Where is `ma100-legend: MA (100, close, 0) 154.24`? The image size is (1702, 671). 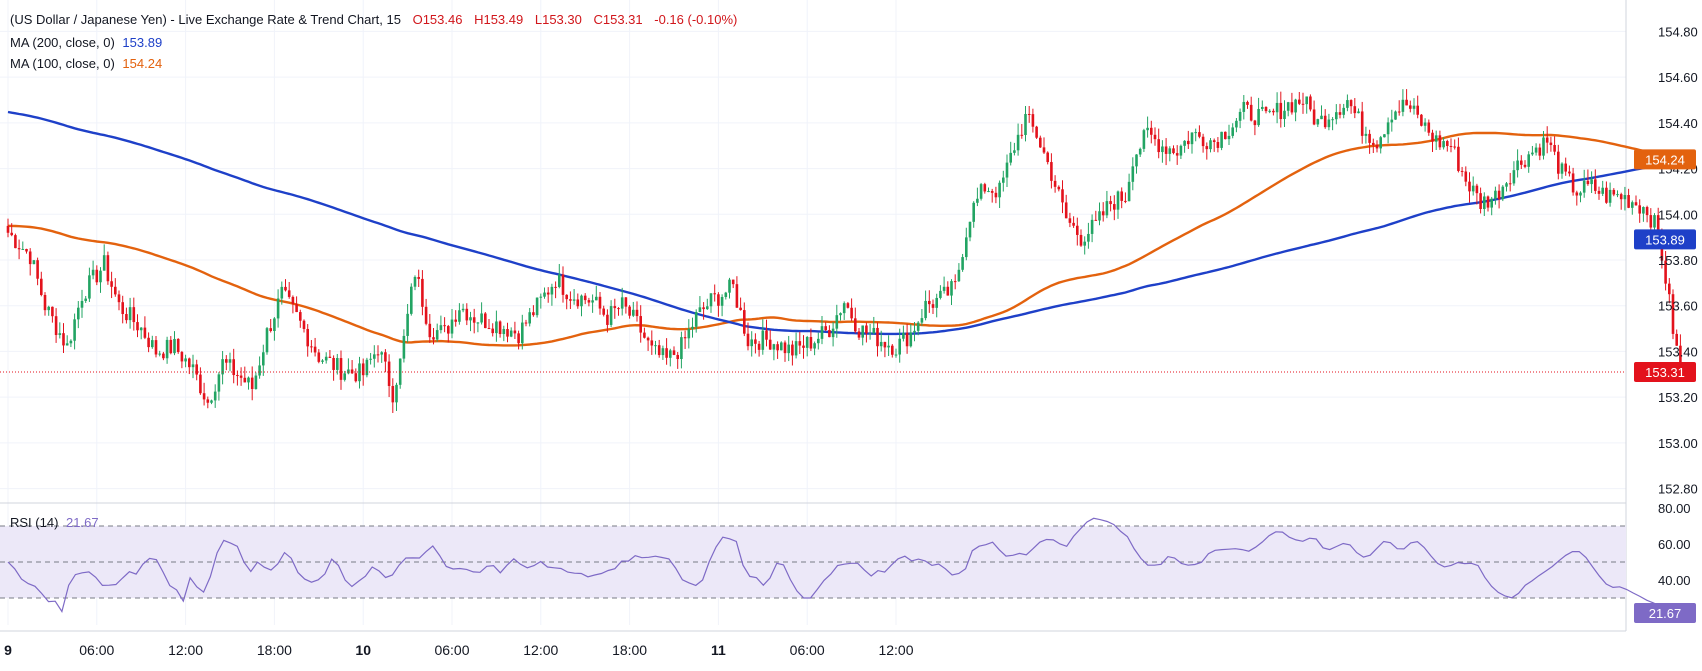
ma100-legend: MA (100, close, 0) 154.24 is located at coordinates (86, 63).